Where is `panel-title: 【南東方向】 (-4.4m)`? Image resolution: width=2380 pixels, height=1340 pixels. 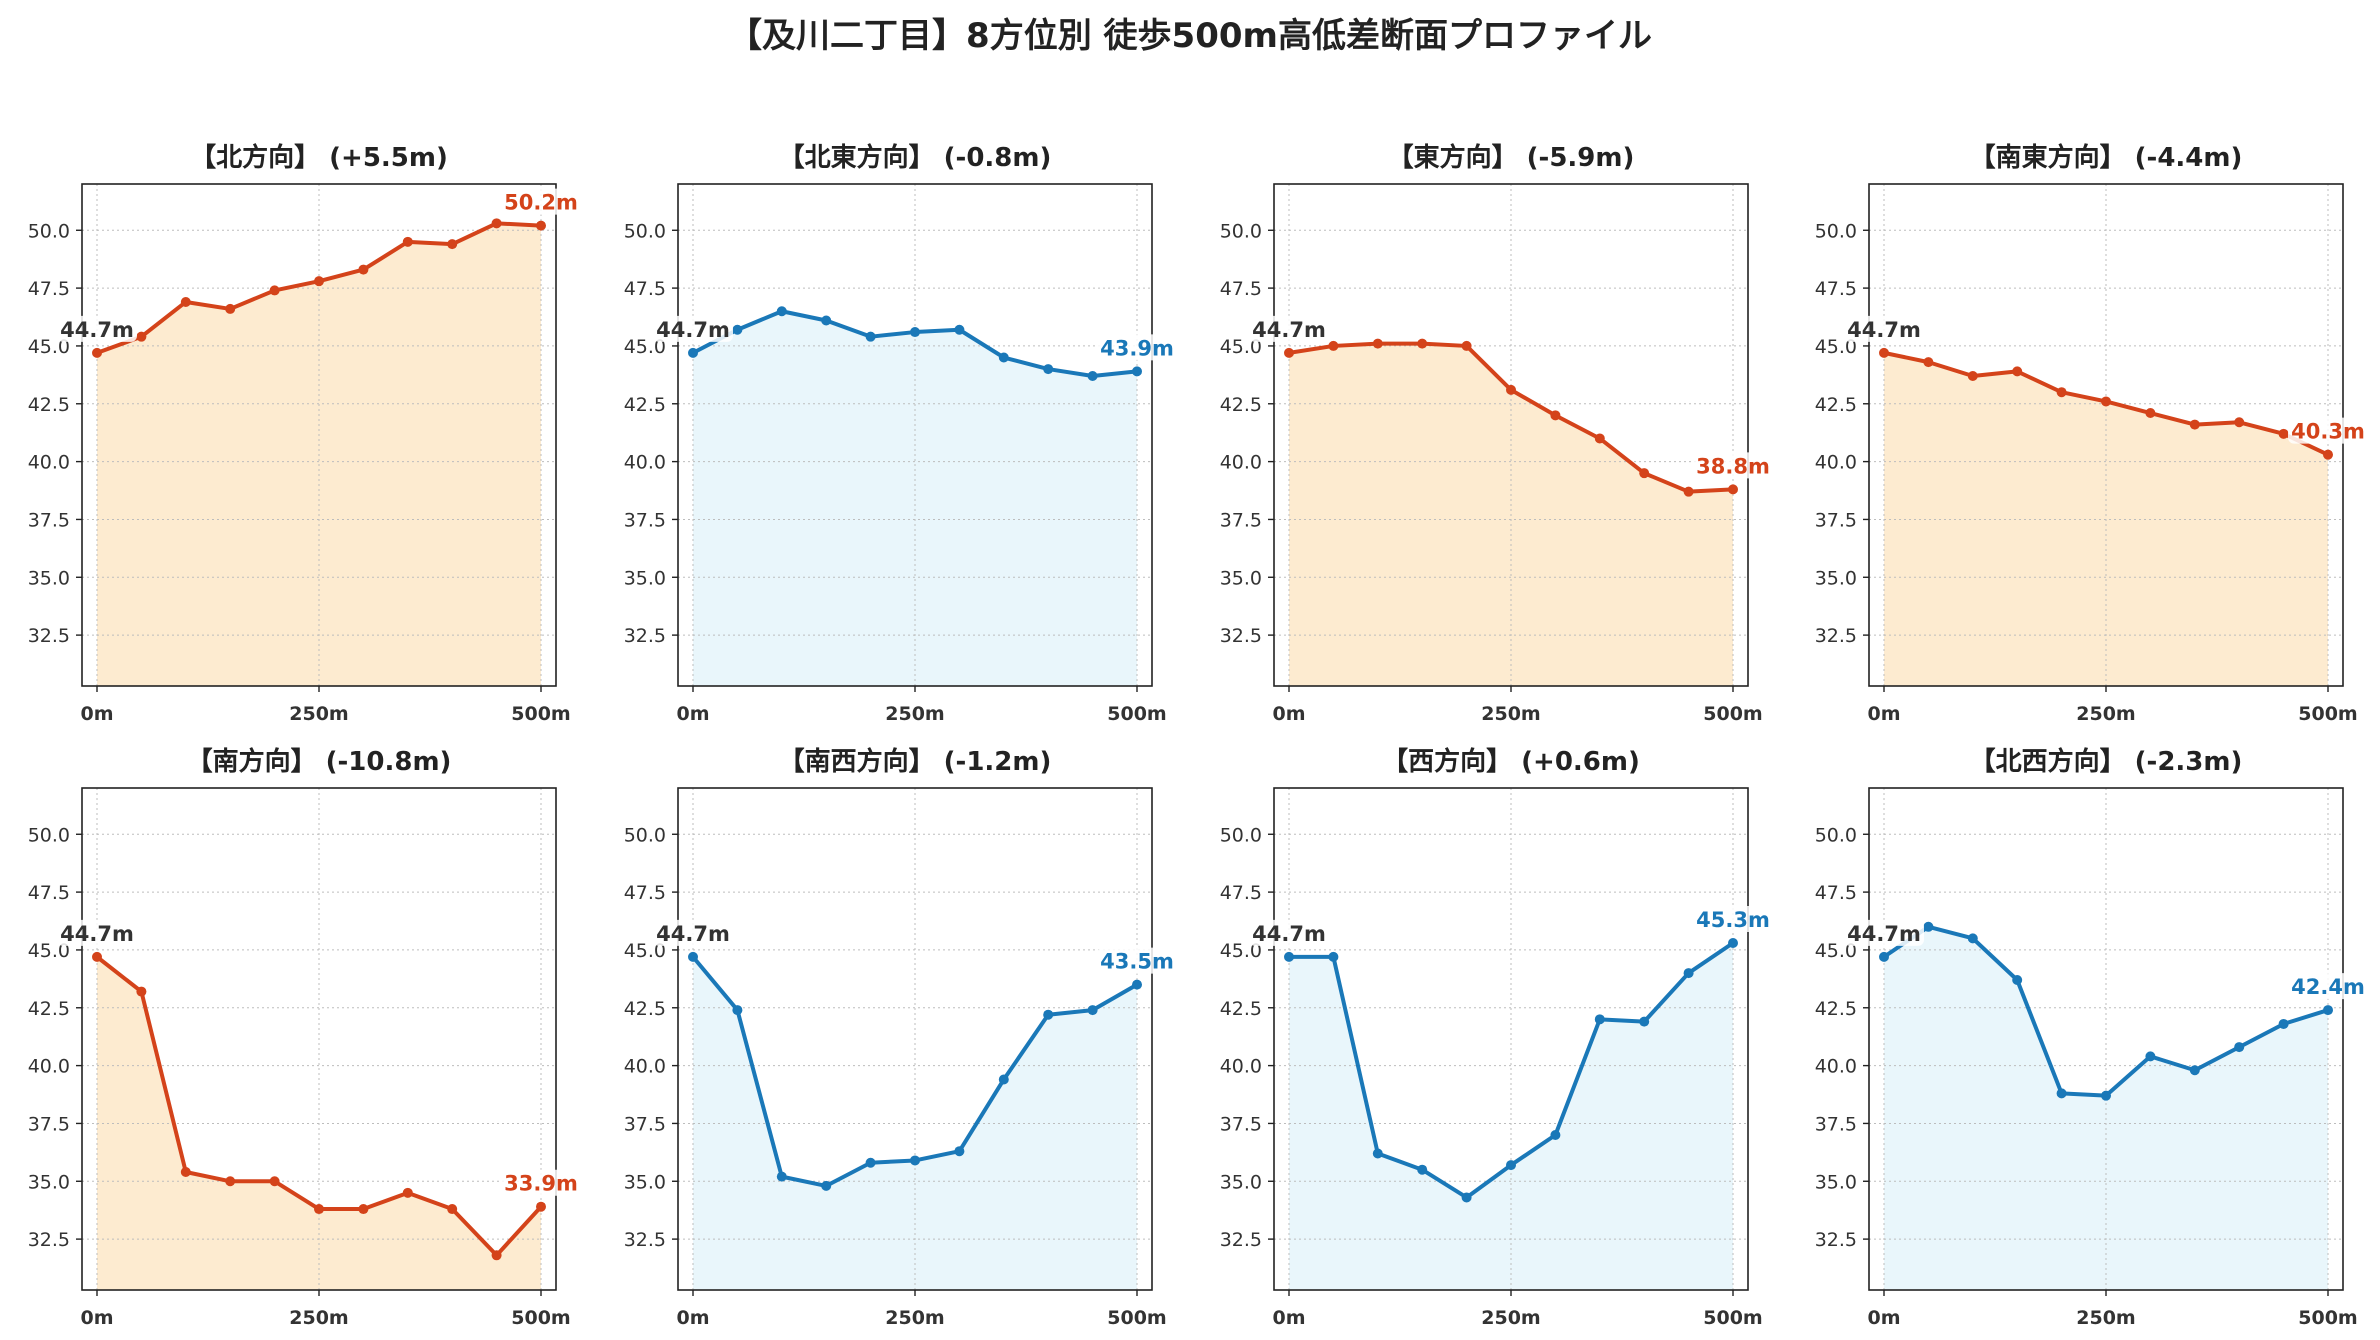 panel-title: 【南東方向】 (-4.4m) is located at coordinates (2106, 157).